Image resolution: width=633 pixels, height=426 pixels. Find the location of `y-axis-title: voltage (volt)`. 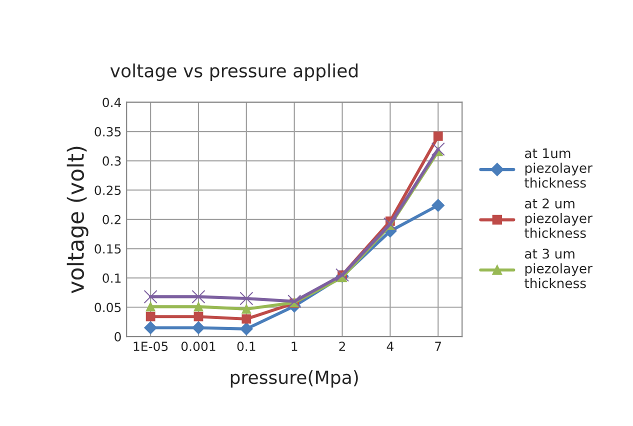

y-axis-title: voltage (volt) is located at coordinates (77, 220).